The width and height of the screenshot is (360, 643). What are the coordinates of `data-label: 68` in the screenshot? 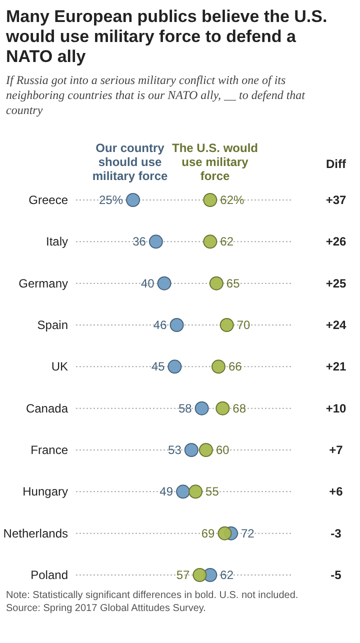 It's located at (239, 408).